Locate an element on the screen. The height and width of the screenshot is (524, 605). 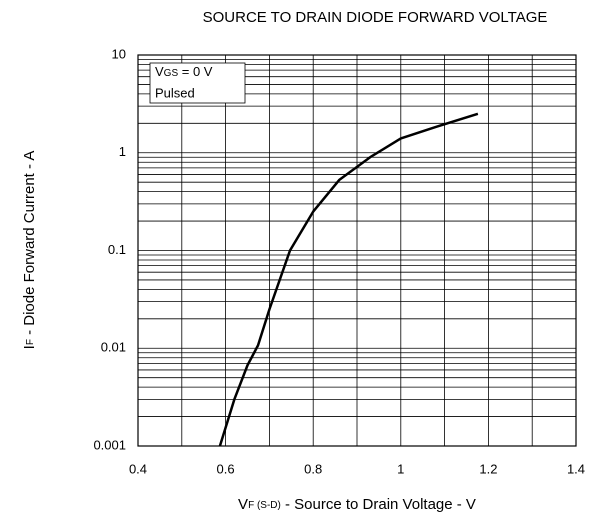
y-tick-label: 0.1 is located at coordinates (117, 249).